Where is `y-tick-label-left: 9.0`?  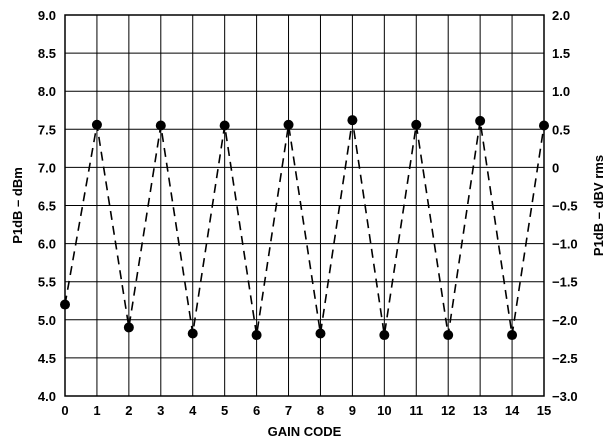 y-tick-label-left: 9.0 is located at coordinates (47, 15).